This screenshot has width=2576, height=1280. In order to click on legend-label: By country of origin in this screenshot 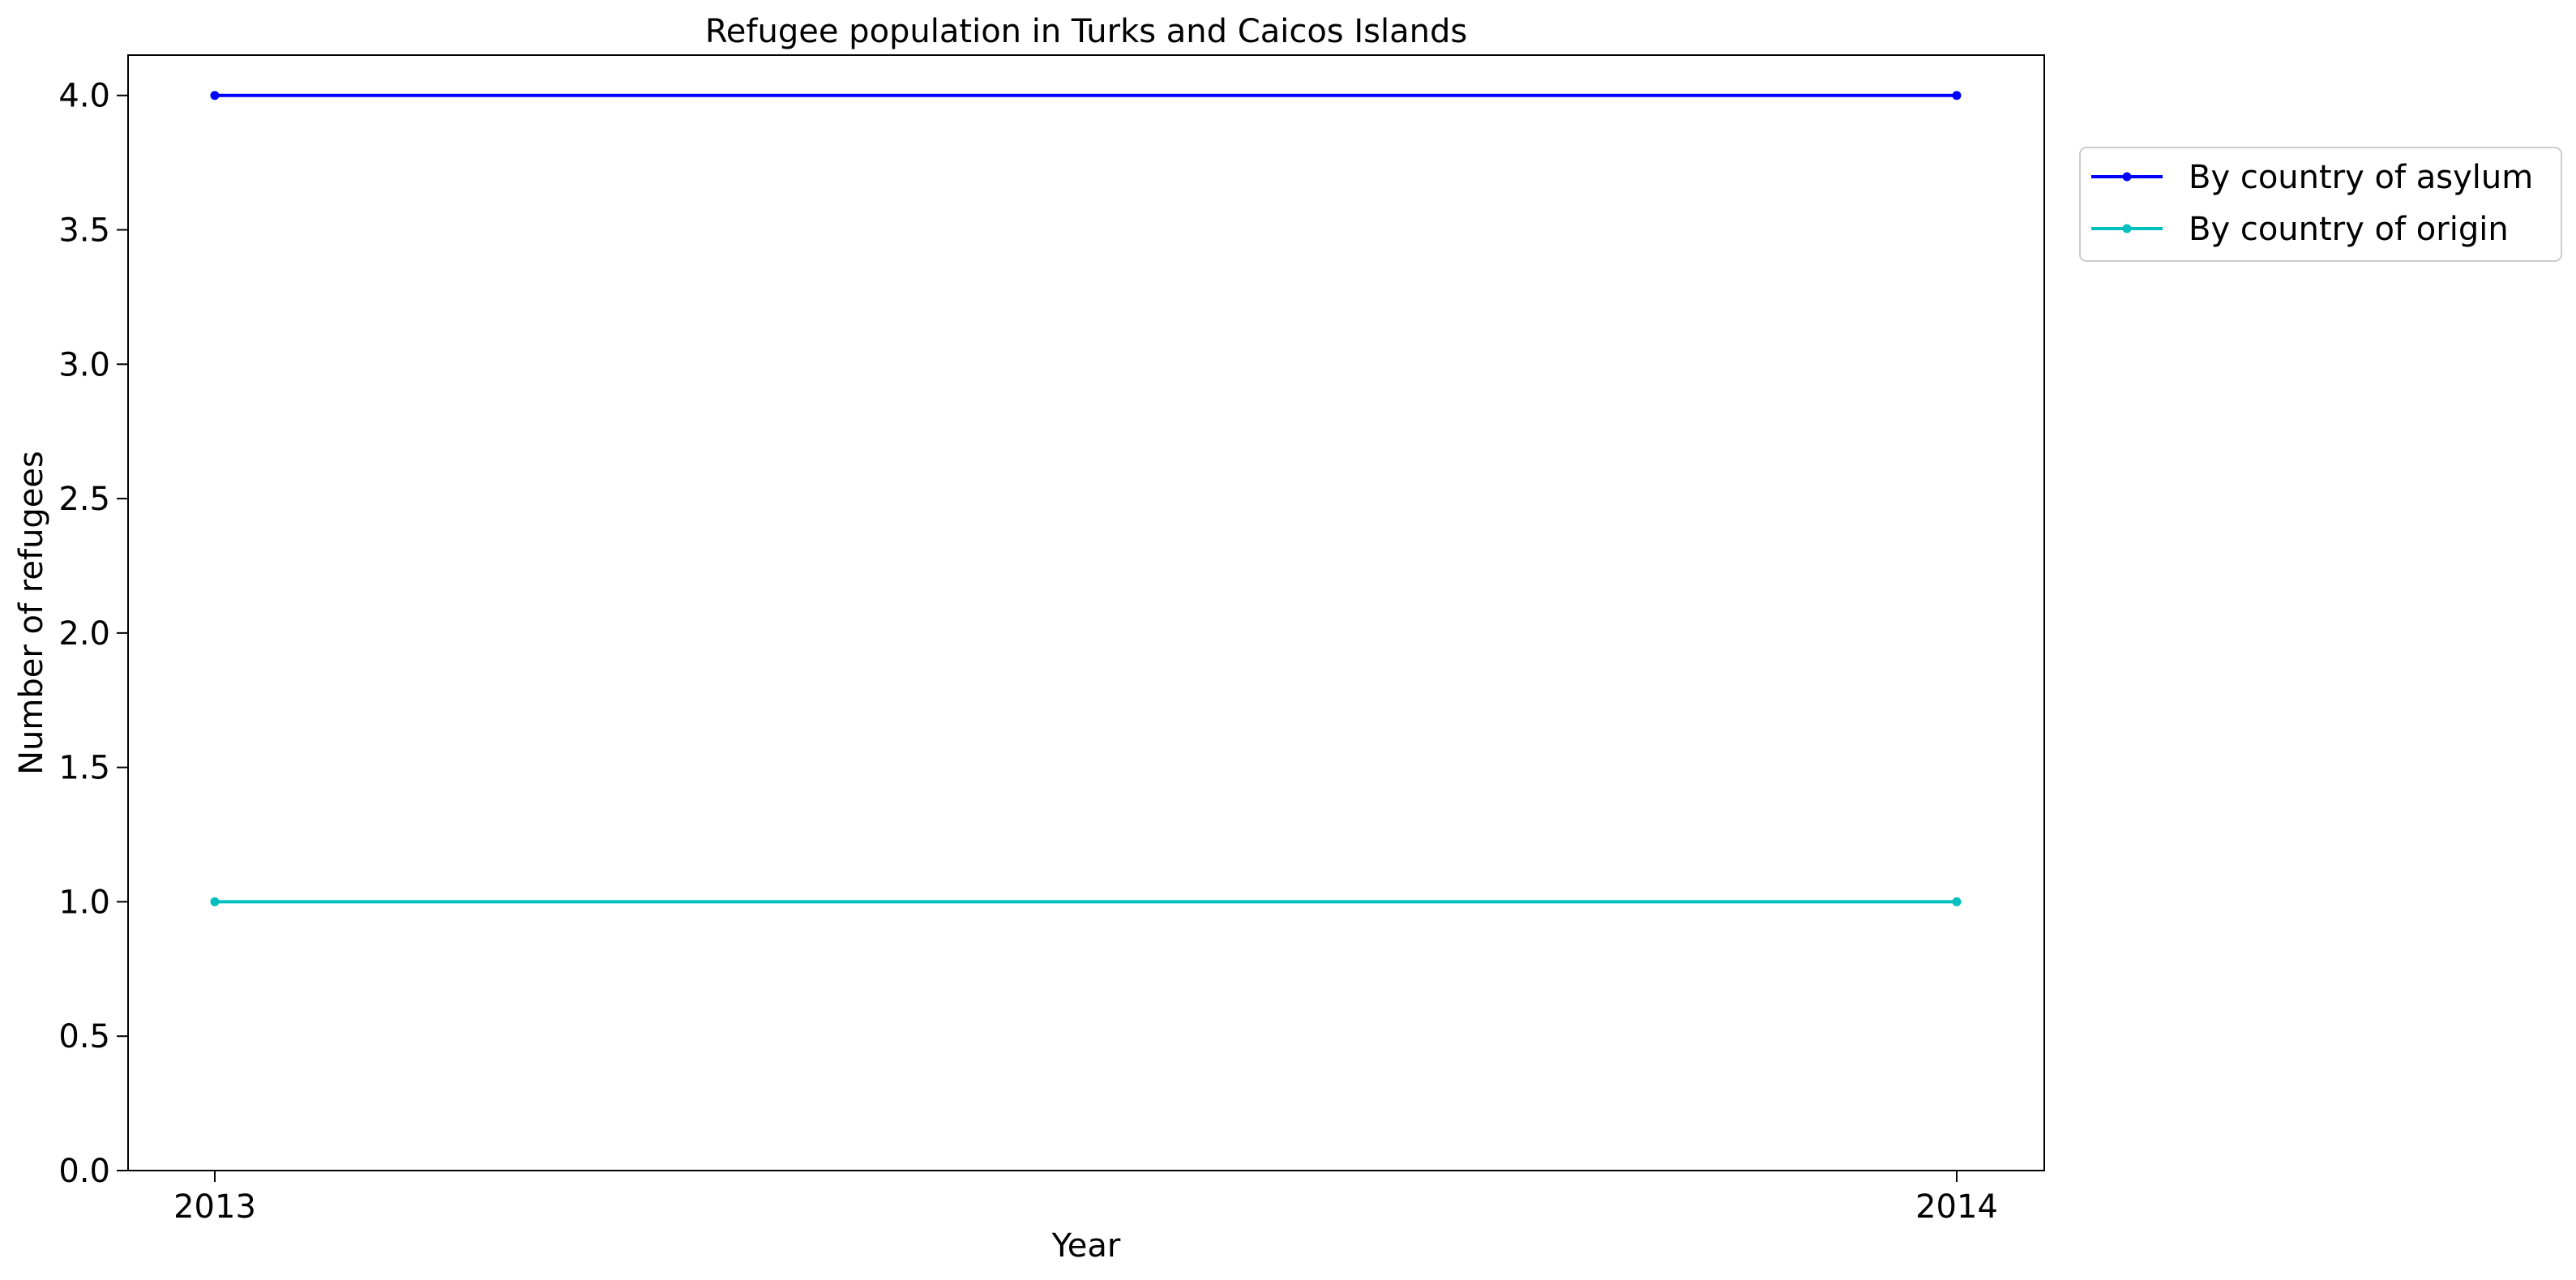, I will do `click(2349, 230)`.